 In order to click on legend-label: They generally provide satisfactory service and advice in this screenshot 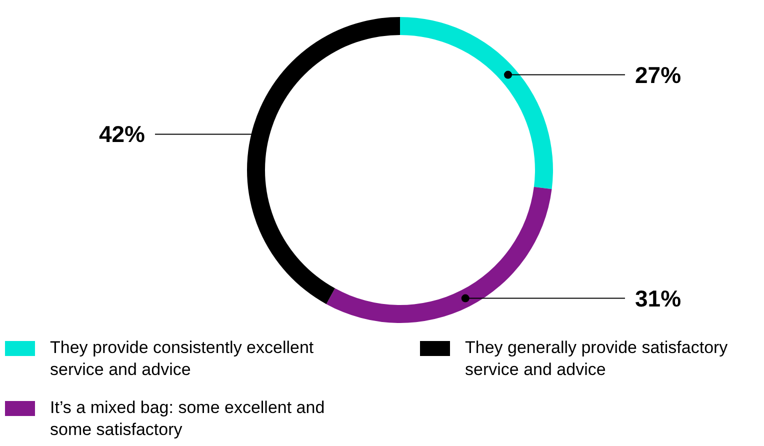, I will do `click(597, 359)`.